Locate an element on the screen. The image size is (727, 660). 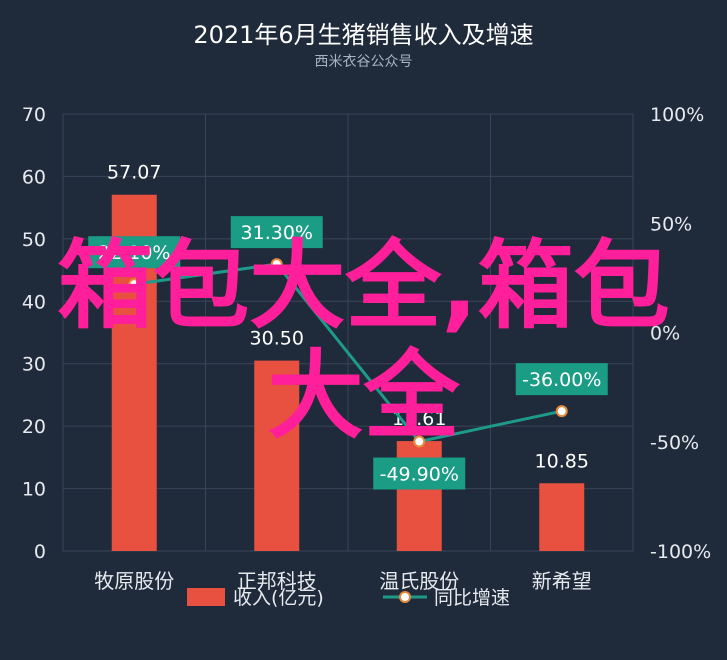
category-label: 牧原股份 is located at coordinates (134, 581).